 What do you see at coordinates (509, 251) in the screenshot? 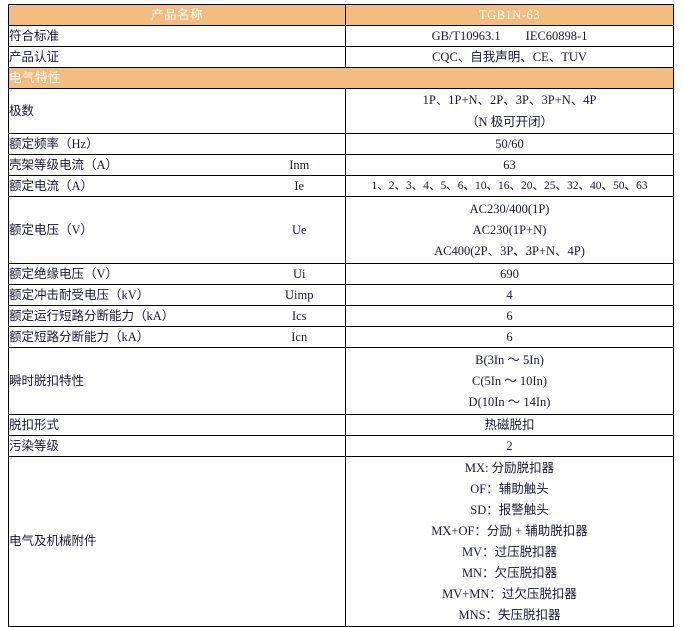
I see `value-line: AC400(2P、3P、3P+N、4P)` at bounding box center [509, 251].